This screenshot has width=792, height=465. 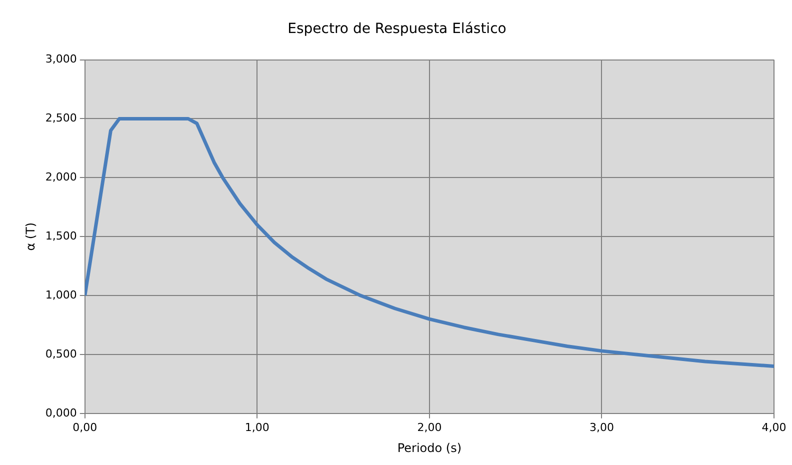 I want to click on chart-title: Espectro de Respuesta Elástico, so click(x=397, y=29).